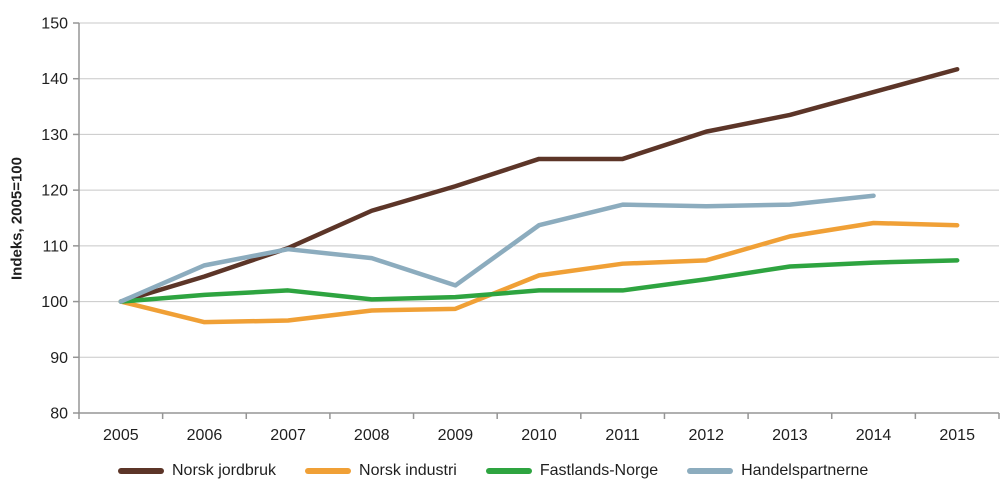 This screenshot has height=499, width=1000. Describe the element at coordinates (17, 219) in the screenshot. I see `y-axis-title: Indeks, 2005=100` at that location.